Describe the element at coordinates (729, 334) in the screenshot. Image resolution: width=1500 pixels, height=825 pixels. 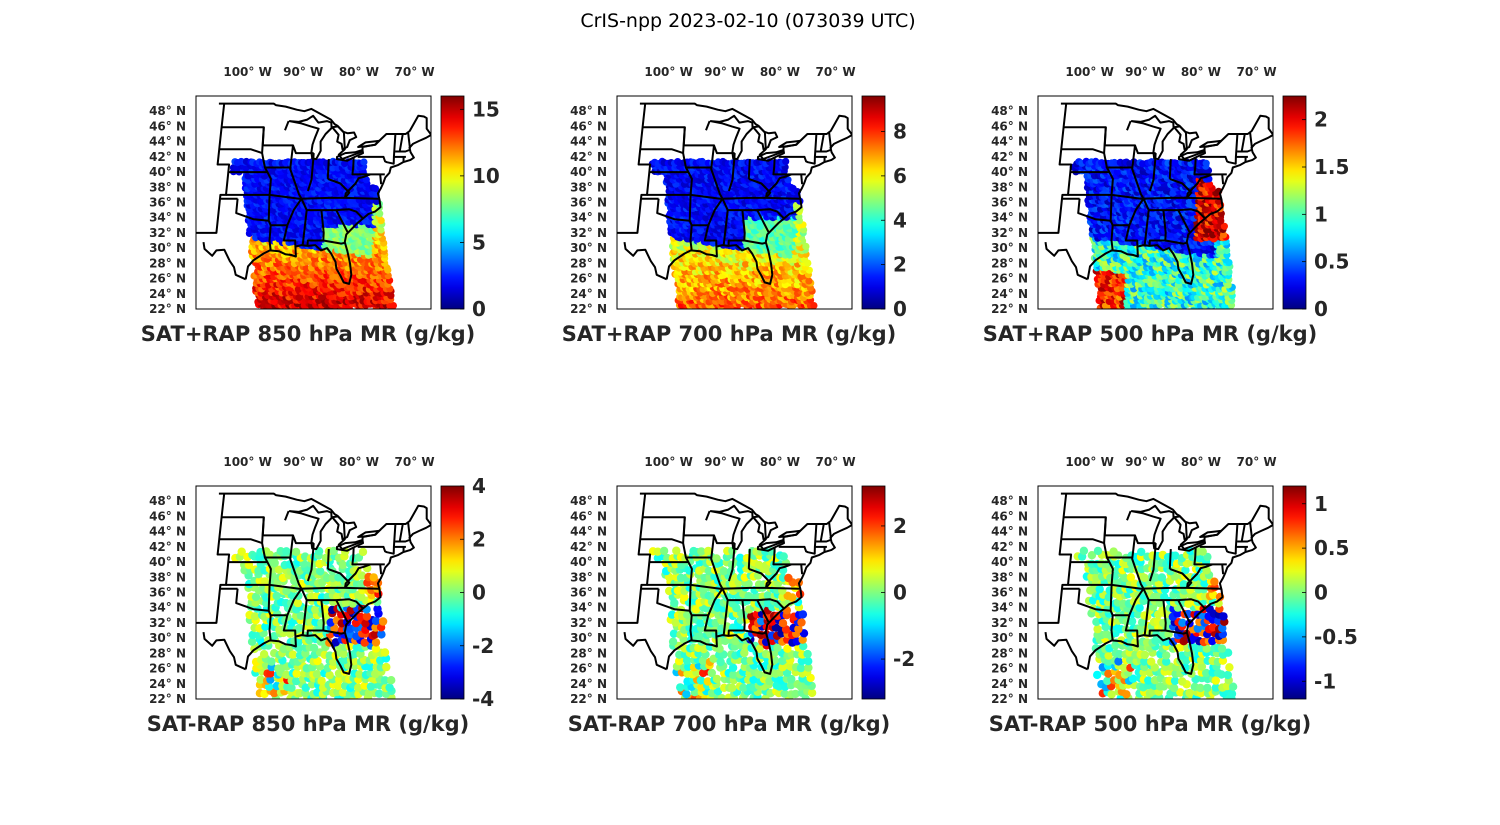
I see `panel-title: SAT+RAP 700 hPa MR (g/kg)` at that location.